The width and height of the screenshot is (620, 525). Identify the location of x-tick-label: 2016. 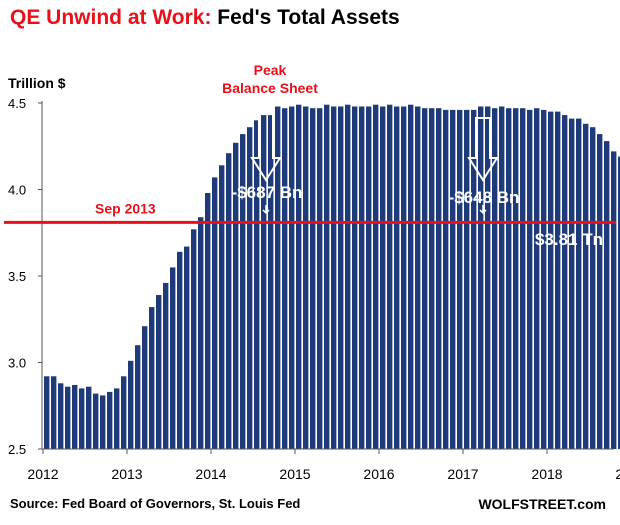
(378, 474).